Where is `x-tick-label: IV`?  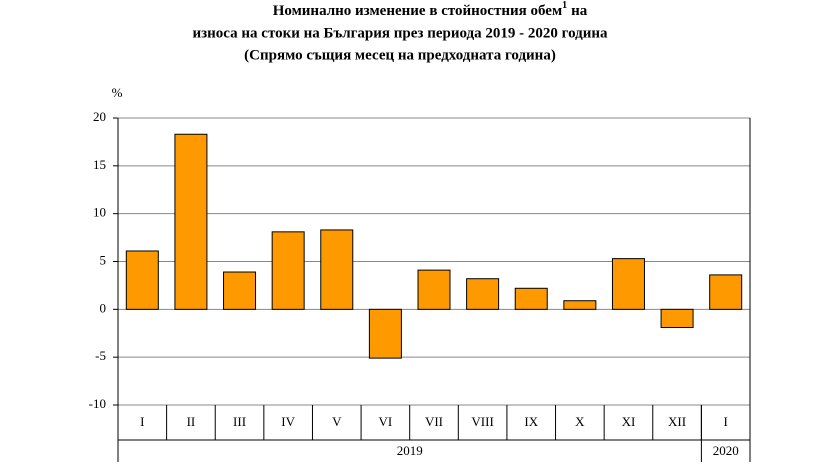
x-tick-label: IV is located at coordinates (288, 421).